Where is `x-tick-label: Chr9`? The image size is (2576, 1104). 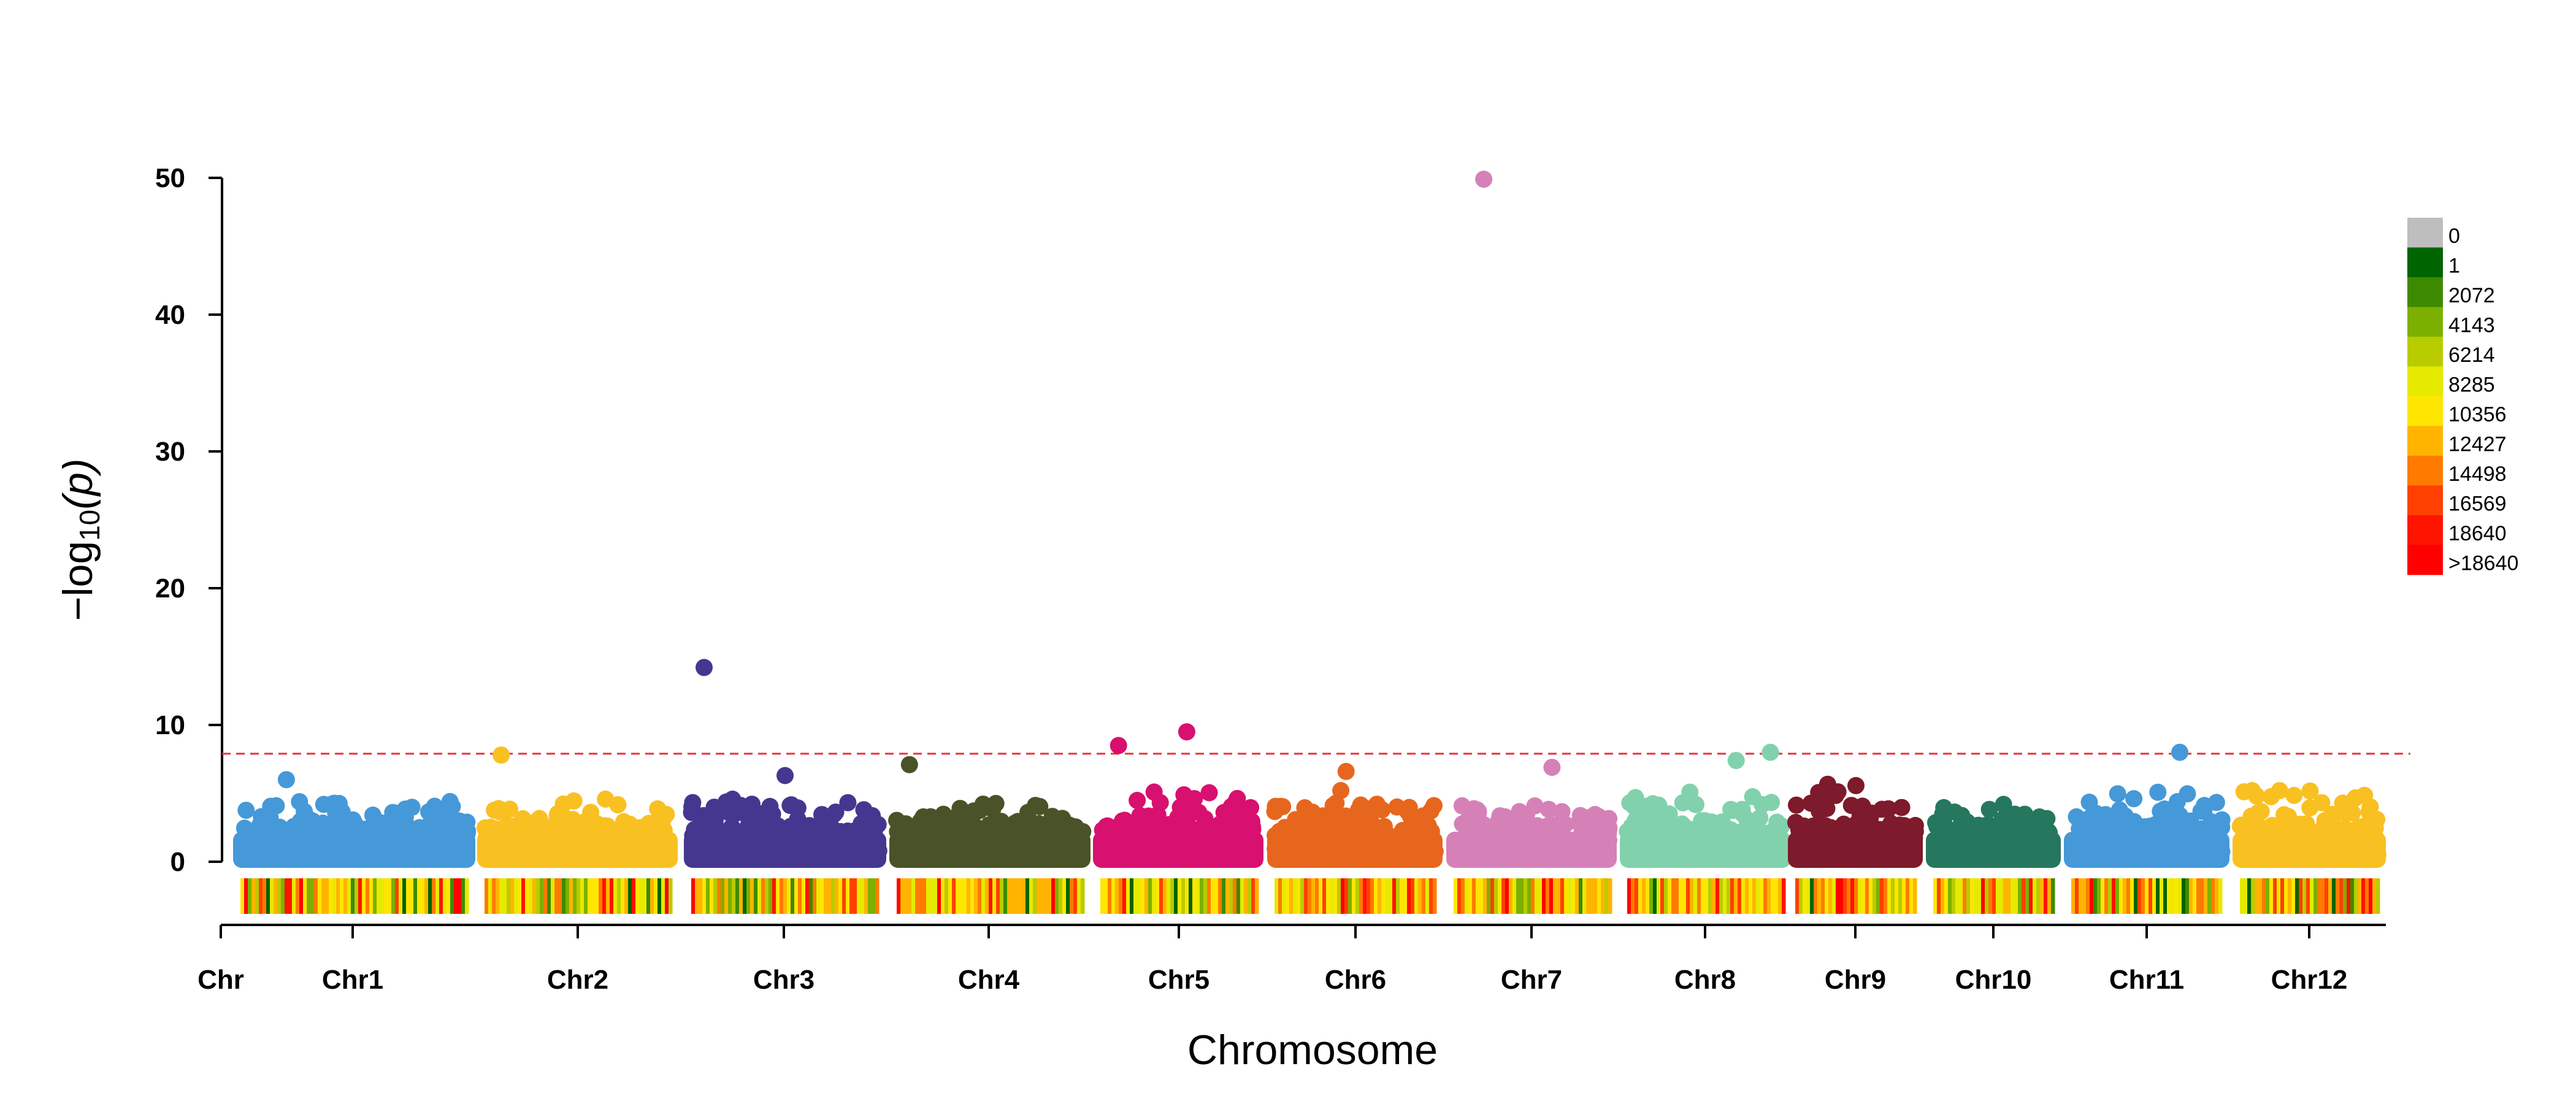
x-tick-label: Chr9 is located at coordinates (1855, 980).